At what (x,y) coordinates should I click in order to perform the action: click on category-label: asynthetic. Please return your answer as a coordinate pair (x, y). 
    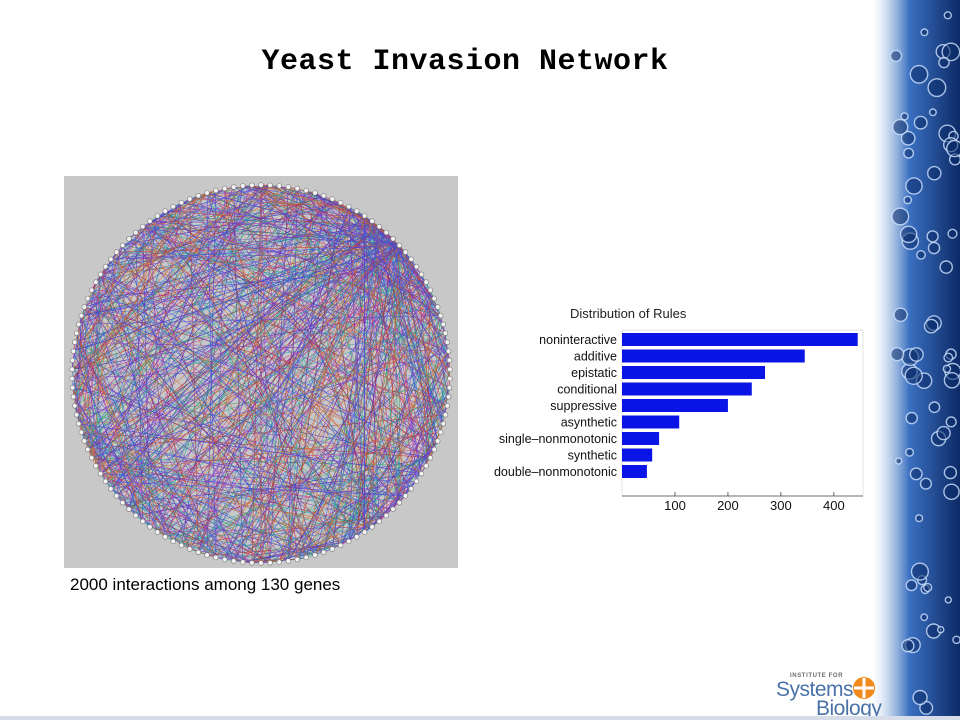
    Looking at the image, I should click on (589, 423).